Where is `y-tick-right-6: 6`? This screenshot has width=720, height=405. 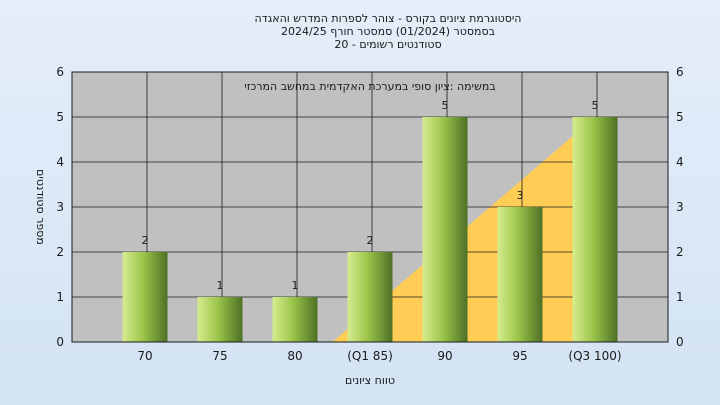 y-tick-right-6: 6 is located at coordinates (680, 72).